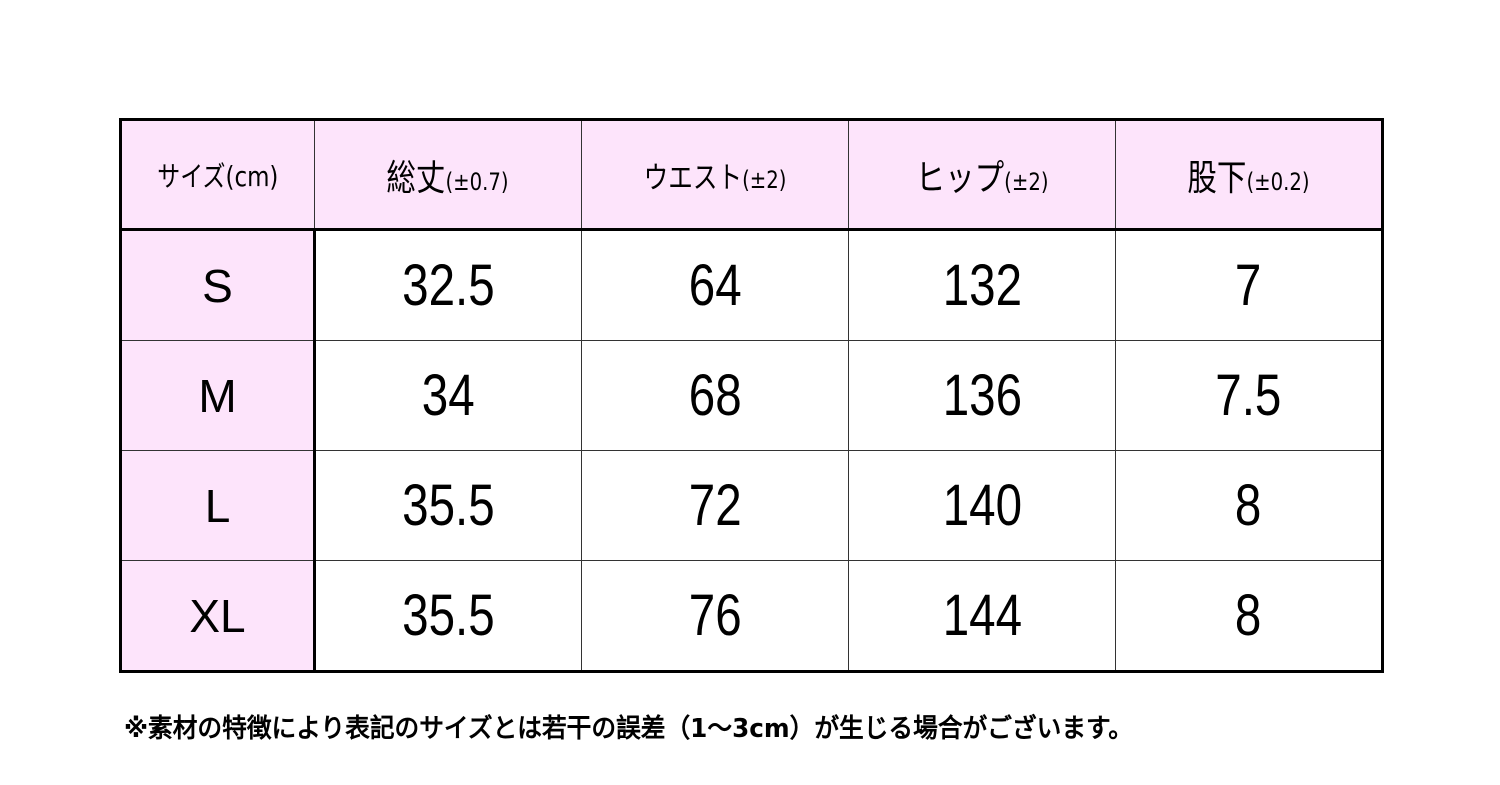  I want to click on cell-value: 32.5, so click(448, 285).